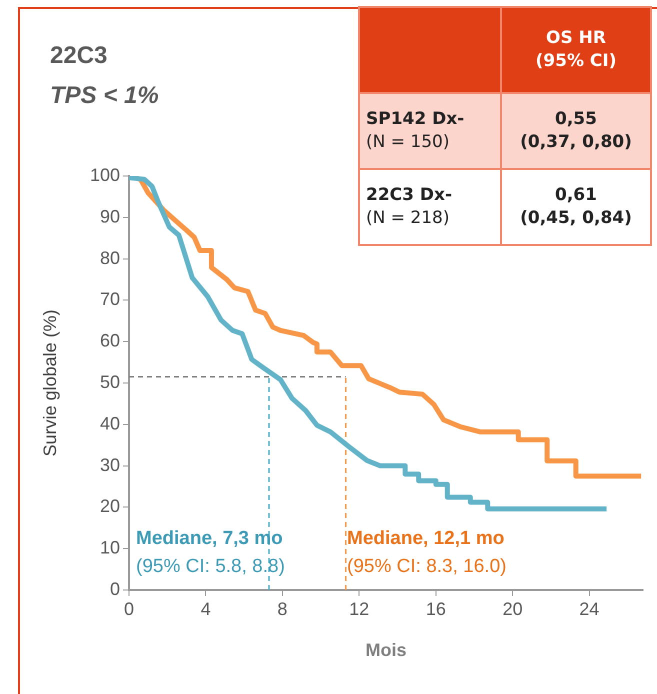 This screenshot has width=657, height=694. Describe the element at coordinates (209, 539) in the screenshot. I see `annotation: Mediane, 7,3 mo` at that location.